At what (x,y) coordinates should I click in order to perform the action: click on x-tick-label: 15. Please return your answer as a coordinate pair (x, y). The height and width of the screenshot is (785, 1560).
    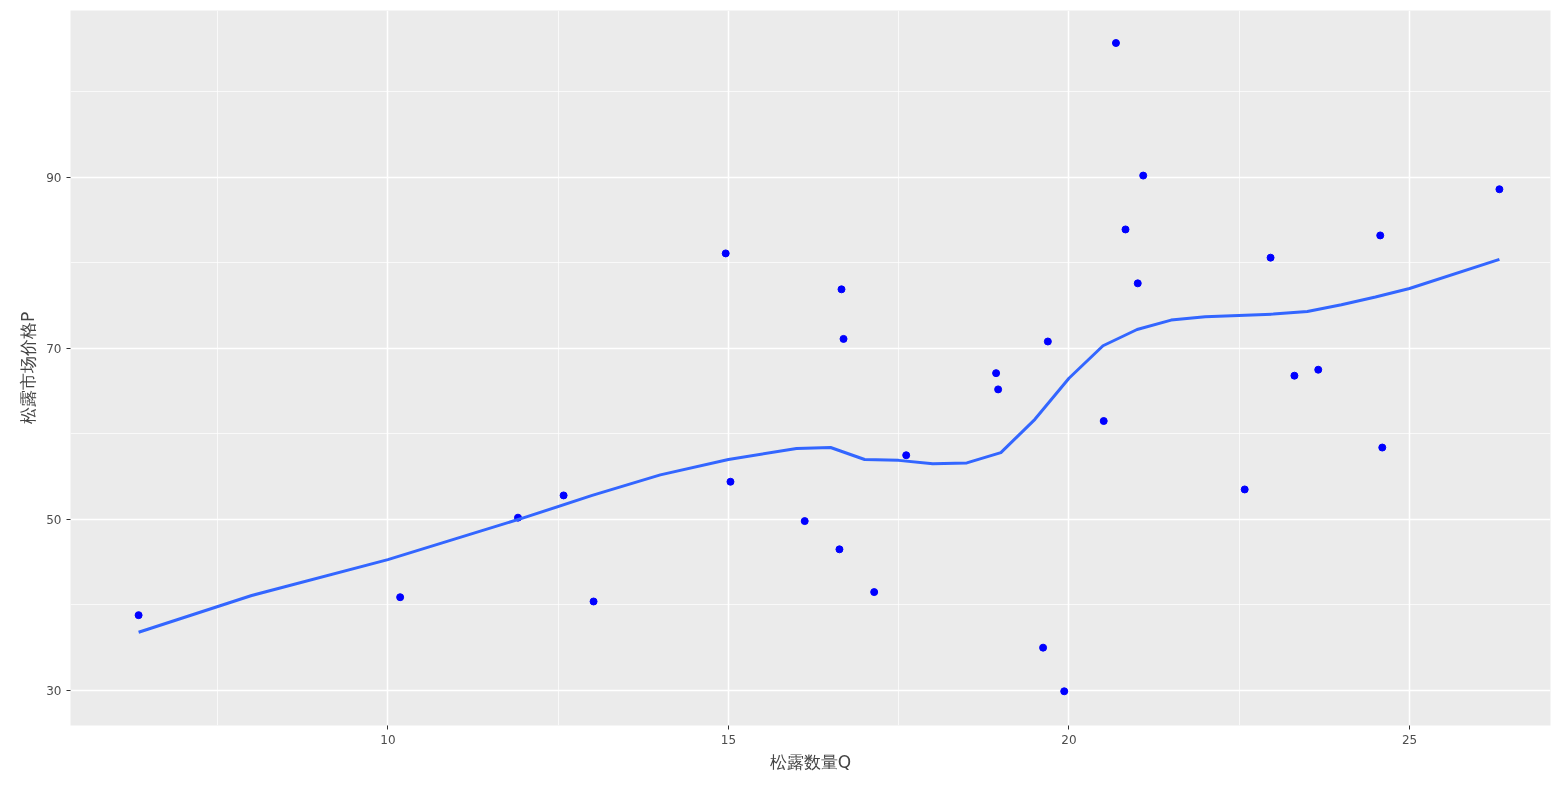
    Looking at the image, I should click on (728, 739).